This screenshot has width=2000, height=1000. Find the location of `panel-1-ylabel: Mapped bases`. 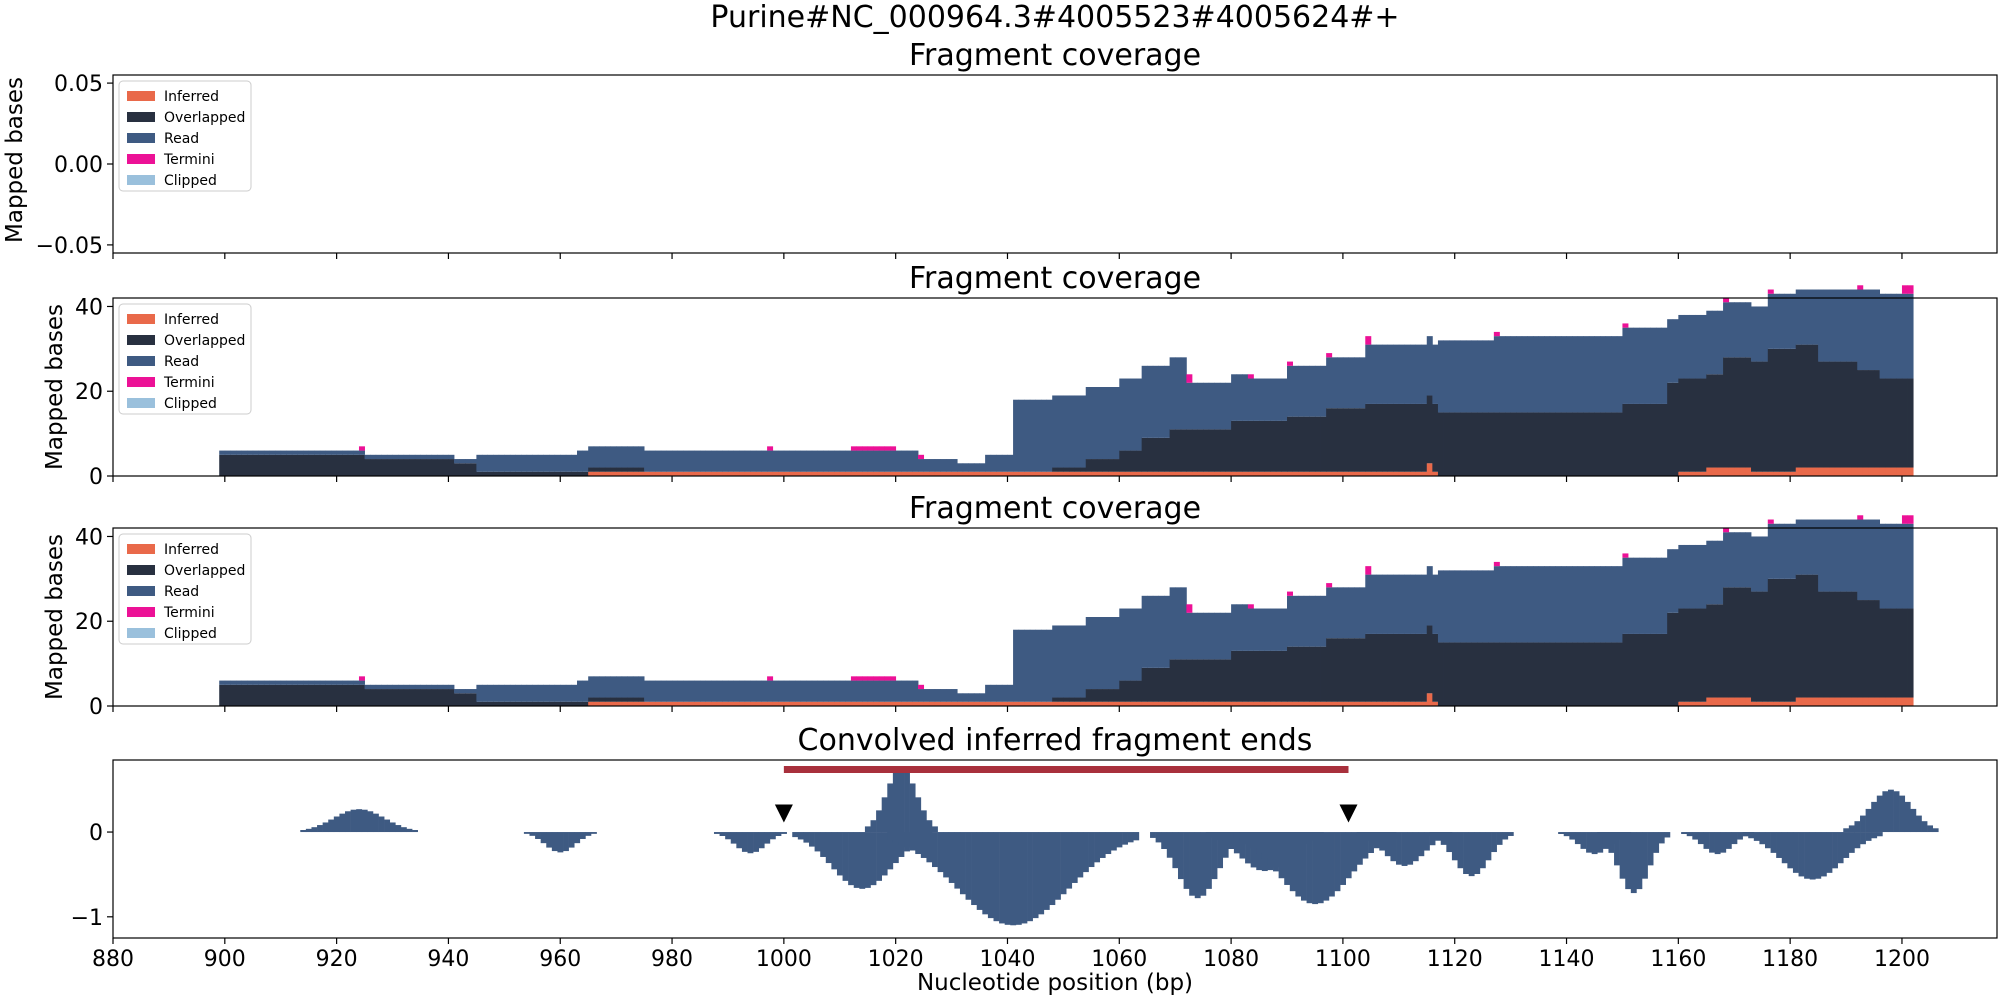

panel-1-ylabel: Mapped bases is located at coordinates (15, 160).